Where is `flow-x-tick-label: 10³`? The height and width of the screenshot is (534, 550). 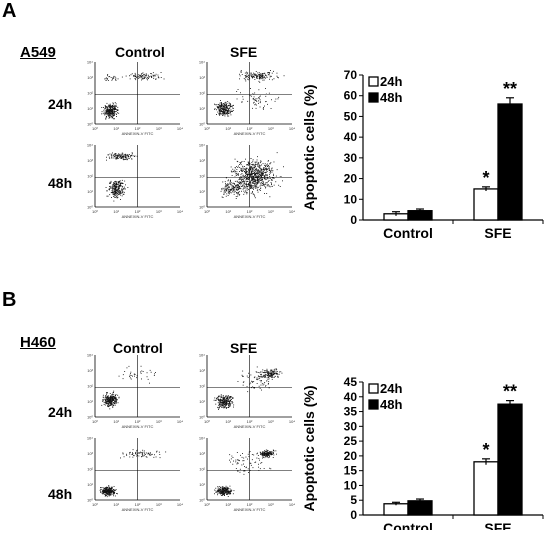 flow-x-tick-label: 10³ is located at coordinates (271, 211).